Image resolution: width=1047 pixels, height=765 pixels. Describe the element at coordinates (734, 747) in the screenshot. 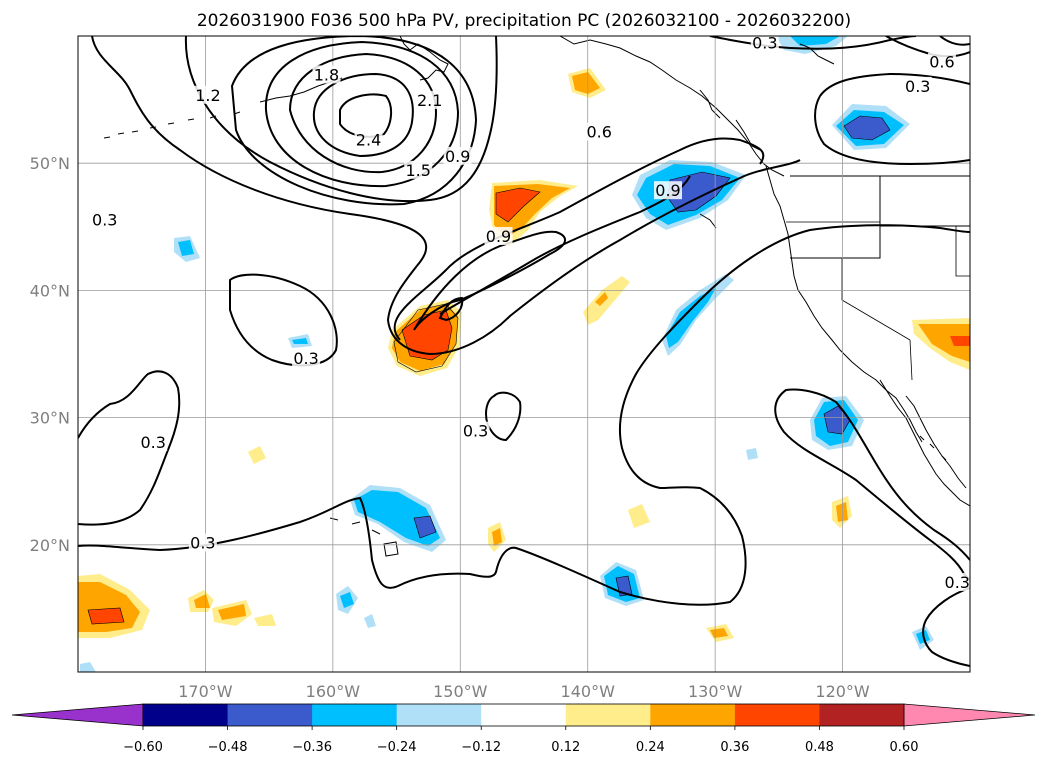

I see `colorbar-tick-label: 0.36` at that location.